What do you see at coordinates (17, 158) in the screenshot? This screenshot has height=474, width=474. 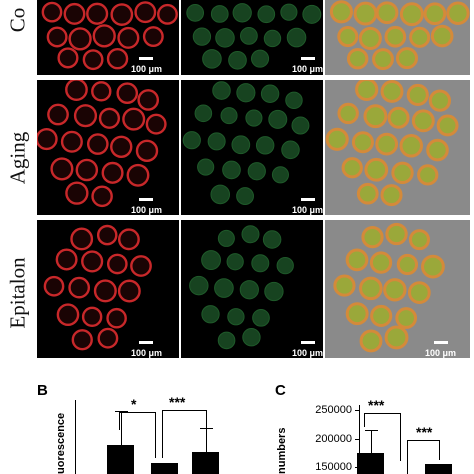 I see `row-label-aging: Aging` at bounding box center [17, 158].